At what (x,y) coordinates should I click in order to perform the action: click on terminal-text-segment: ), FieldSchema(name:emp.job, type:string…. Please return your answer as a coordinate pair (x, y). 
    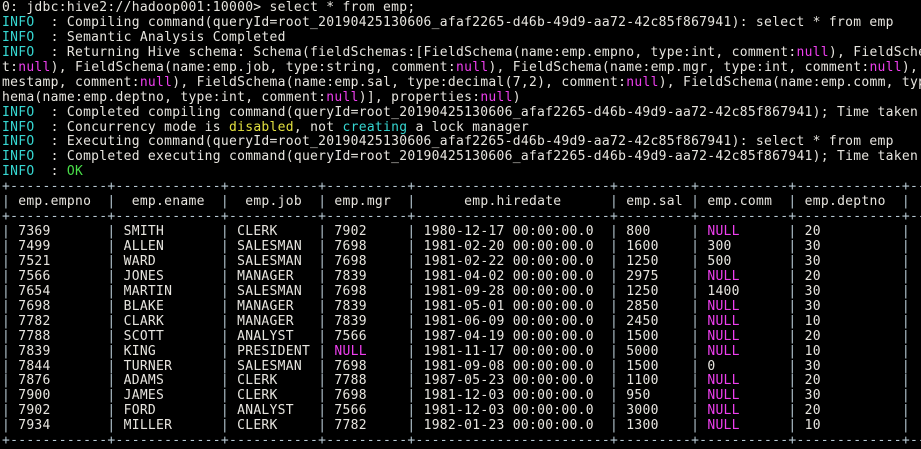
    Looking at the image, I should click on (253, 67).